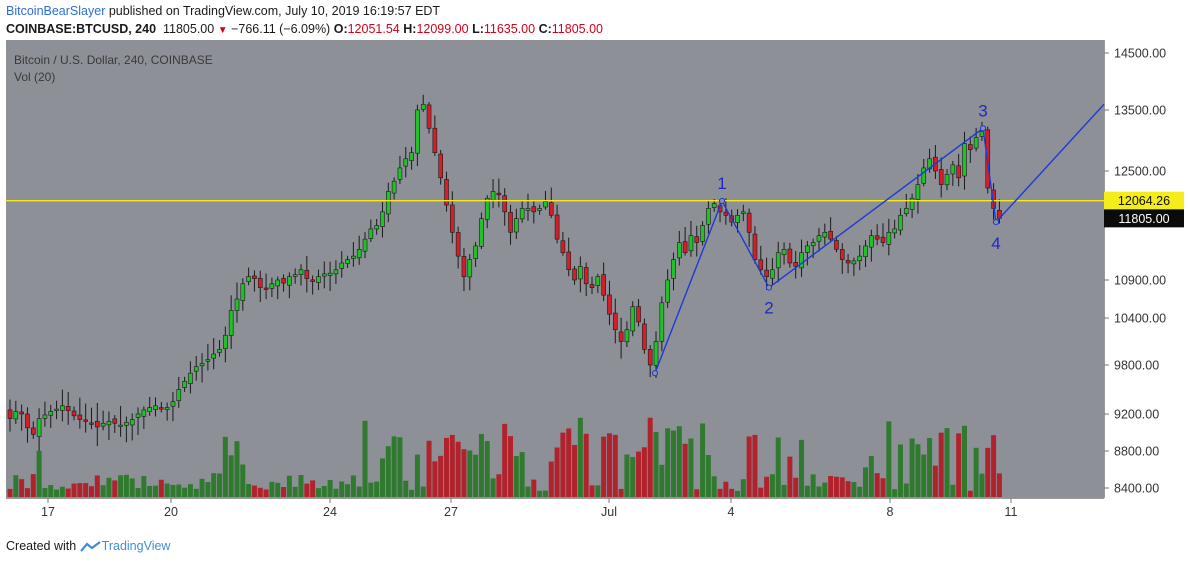 Image resolution: width=1188 pixels, height=564 pixels. What do you see at coordinates (731, 512) in the screenshot?
I see `time-tick-label: 4` at bounding box center [731, 512].